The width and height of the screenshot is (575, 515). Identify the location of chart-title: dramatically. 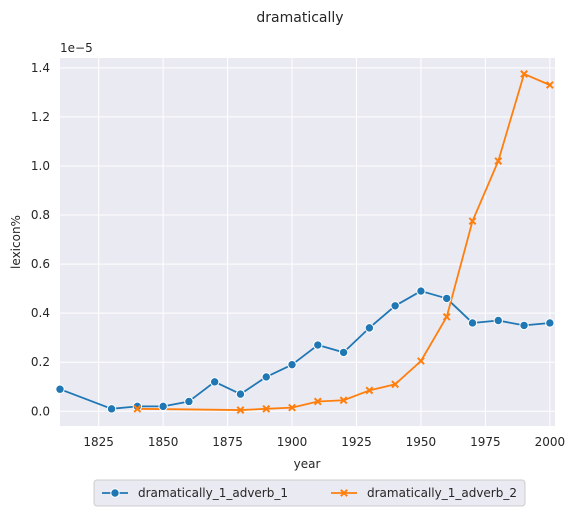
(299, 18).